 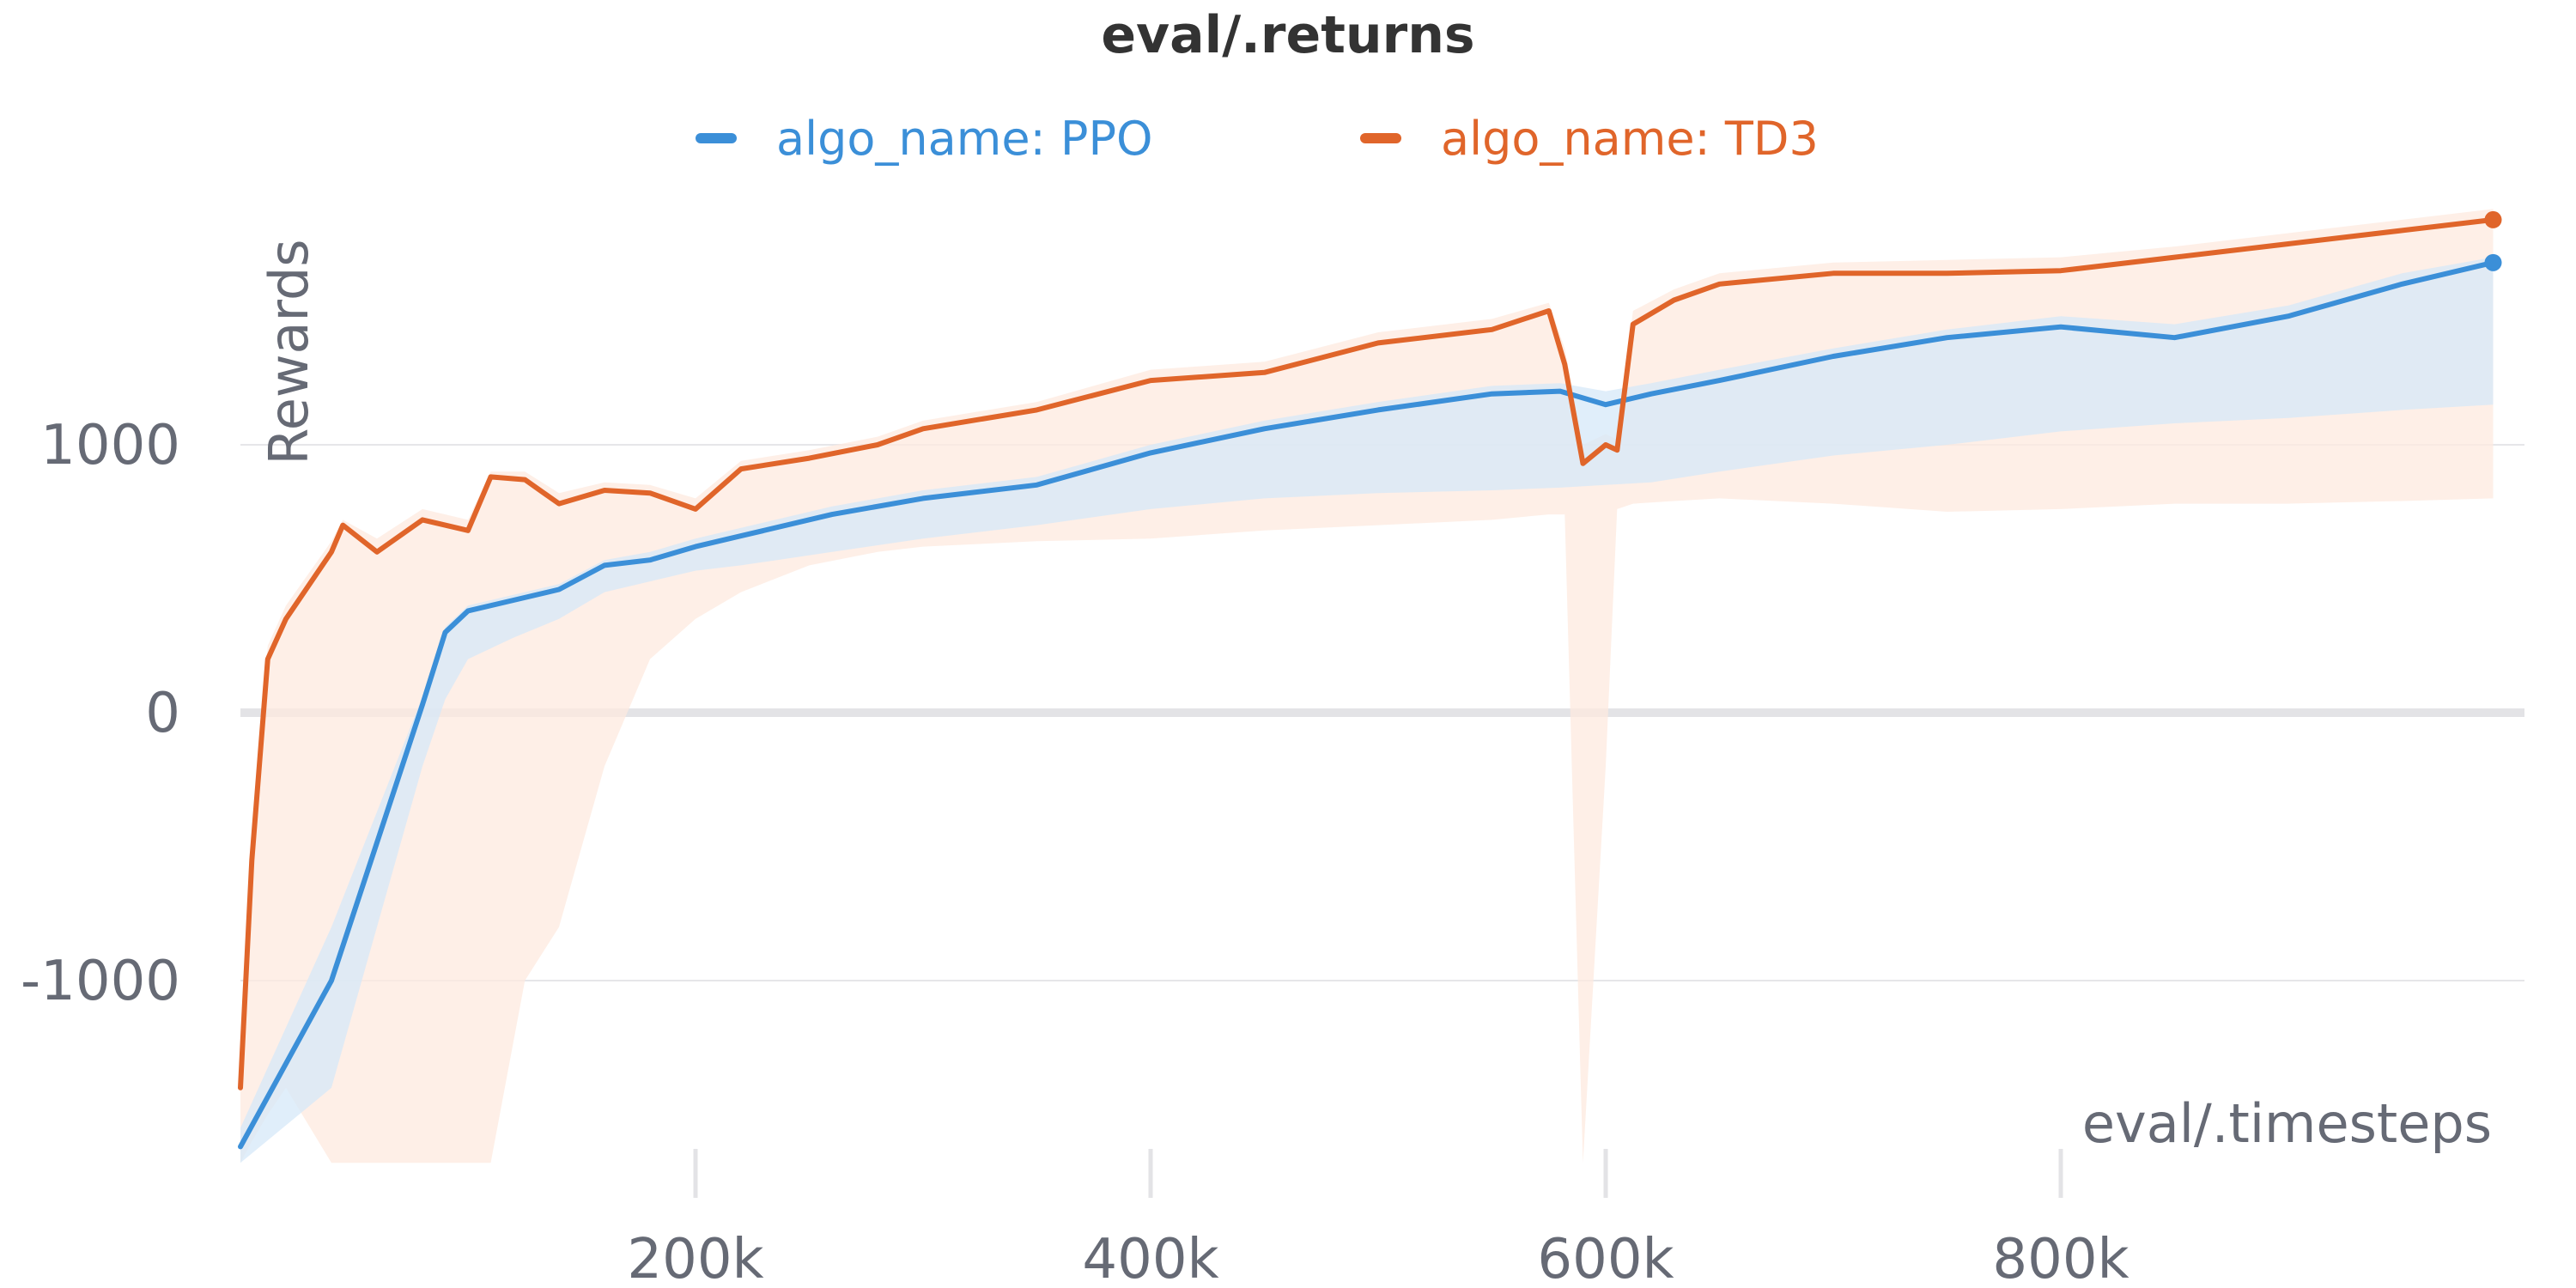 What do you see at coordinates (110, 446) in the screenshot?
I see `y-tick-label: 1000` at bounding box center [110, 446].